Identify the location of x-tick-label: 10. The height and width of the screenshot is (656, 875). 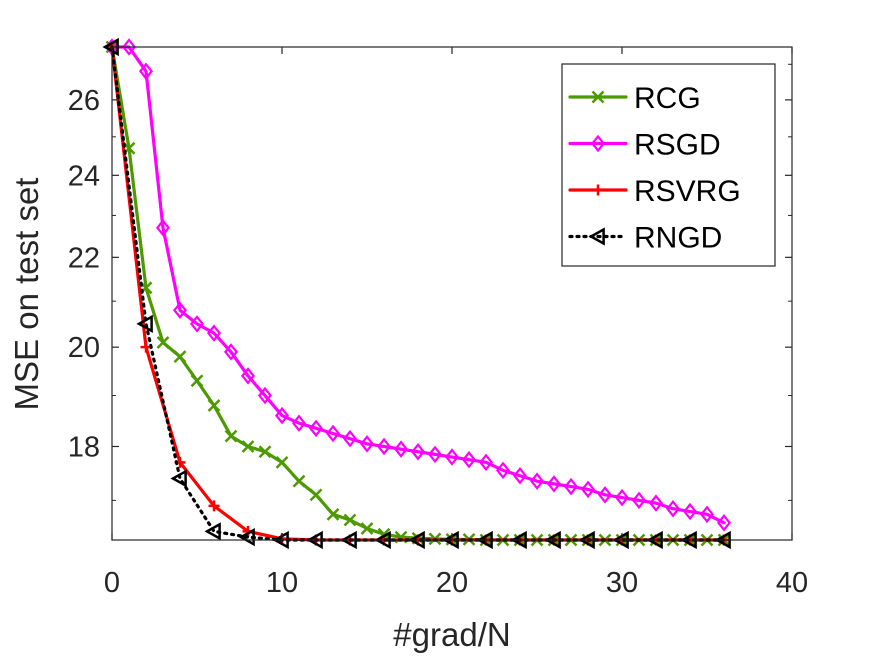
(282, 583).